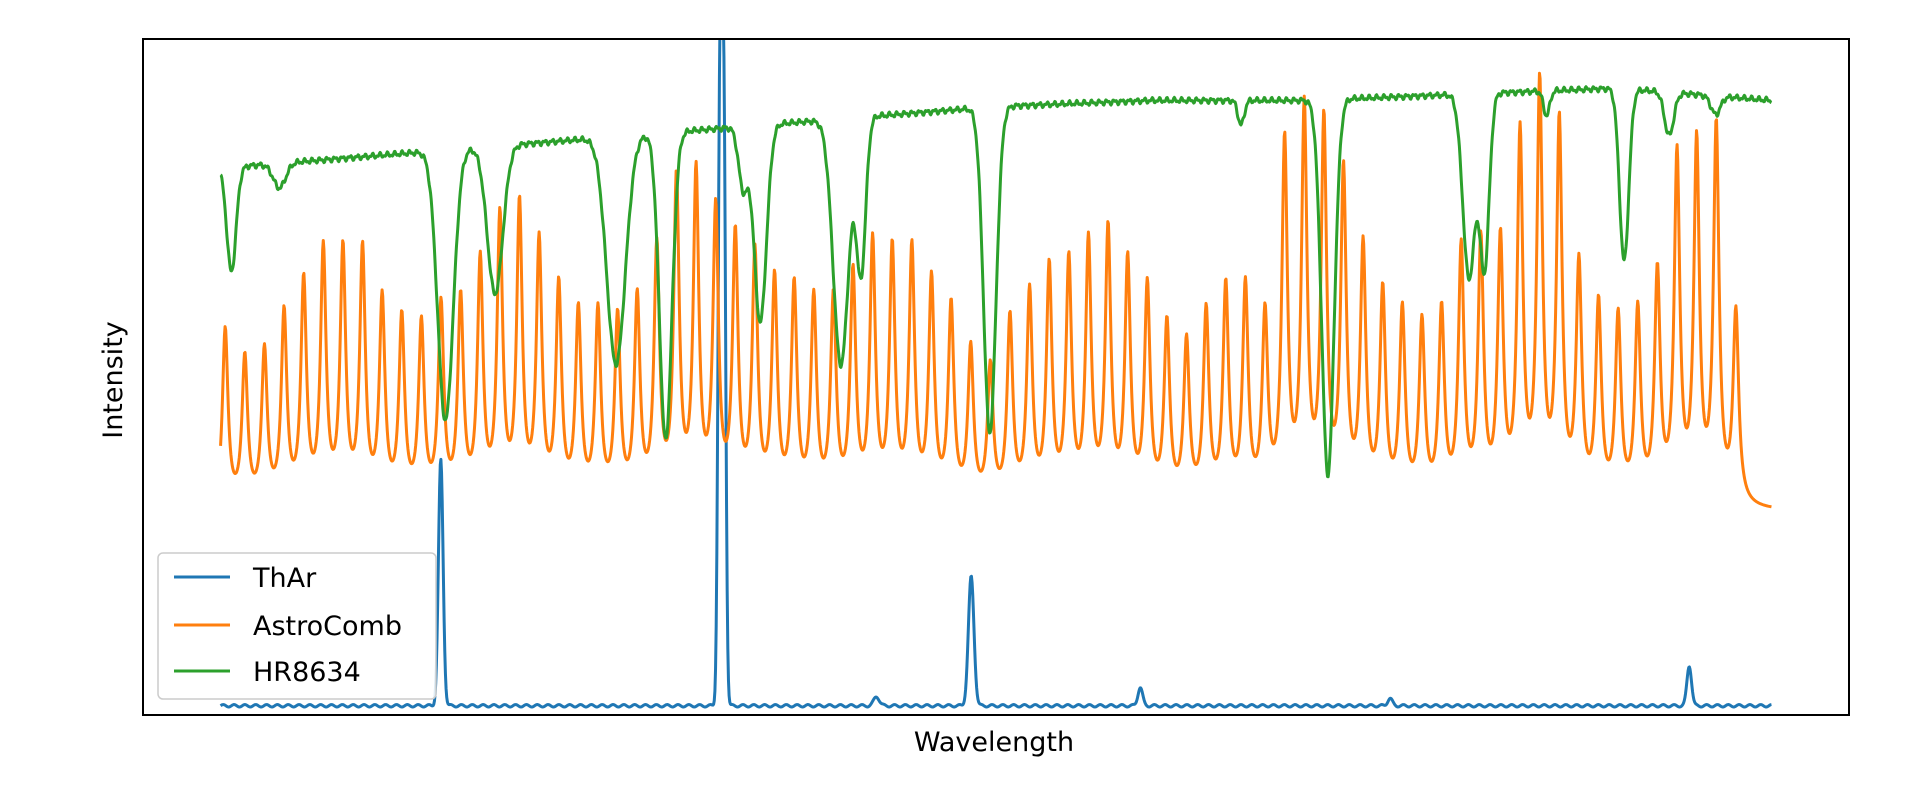  What do you see at coordinates (113, 380) in the screenshot?
I see `y-axis-label: Intensity` at bounding box center [113, 380].